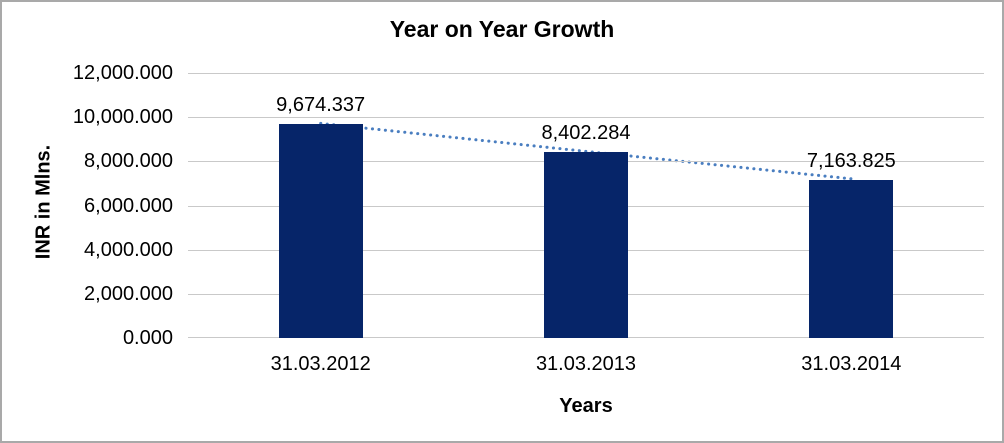  Describe the element at coordinates (320, 364) in the screenshot. I see `x-axis-category-label: 31.03.2012` at that location.